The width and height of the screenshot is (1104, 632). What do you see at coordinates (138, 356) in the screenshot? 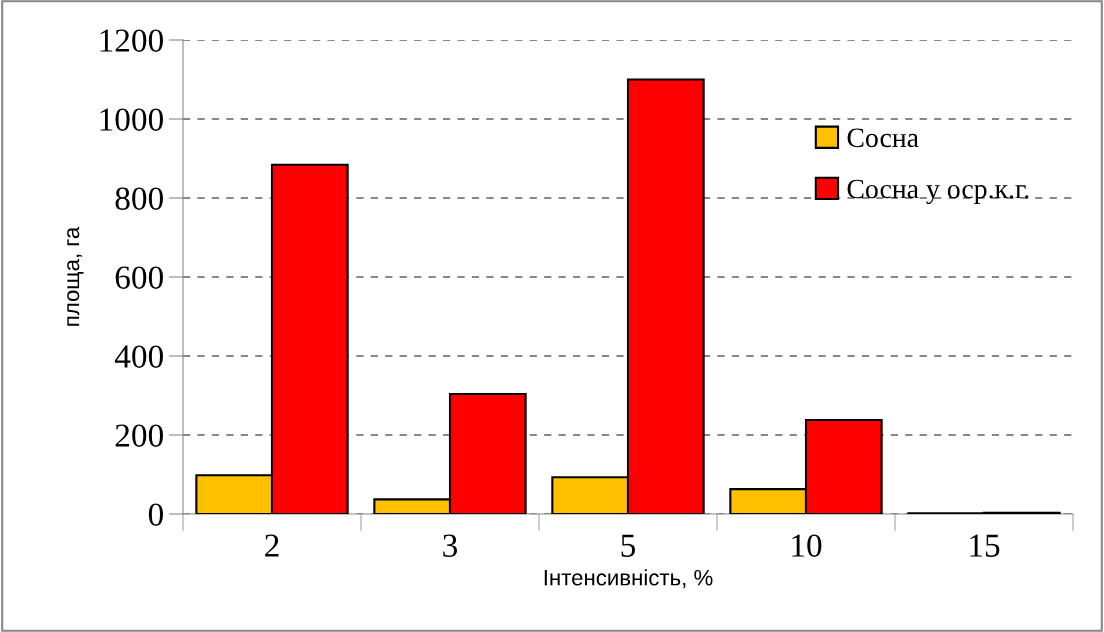
I see `y-tick-label: 400` at bounding box center [138, 356].